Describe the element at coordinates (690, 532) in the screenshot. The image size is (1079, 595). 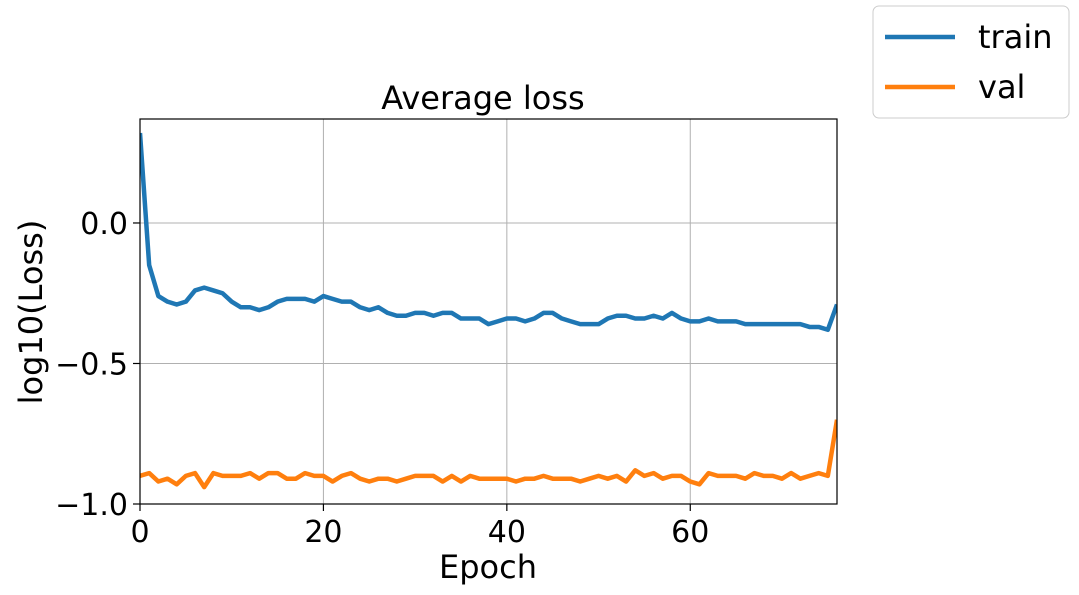
I see `x-tick-label: 60` at that location.